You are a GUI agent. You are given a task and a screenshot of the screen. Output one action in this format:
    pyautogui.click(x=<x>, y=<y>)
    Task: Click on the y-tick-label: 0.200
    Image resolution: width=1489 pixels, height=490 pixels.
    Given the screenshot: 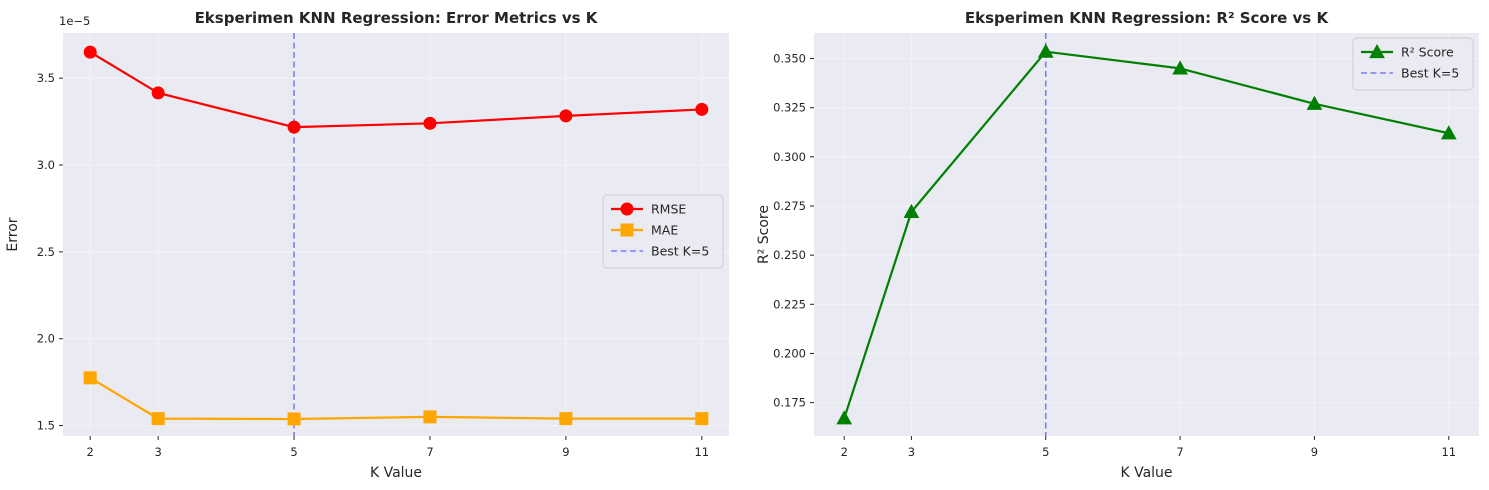 What is the action you would take?
    pyautogui.click(x=789, y=353)
    